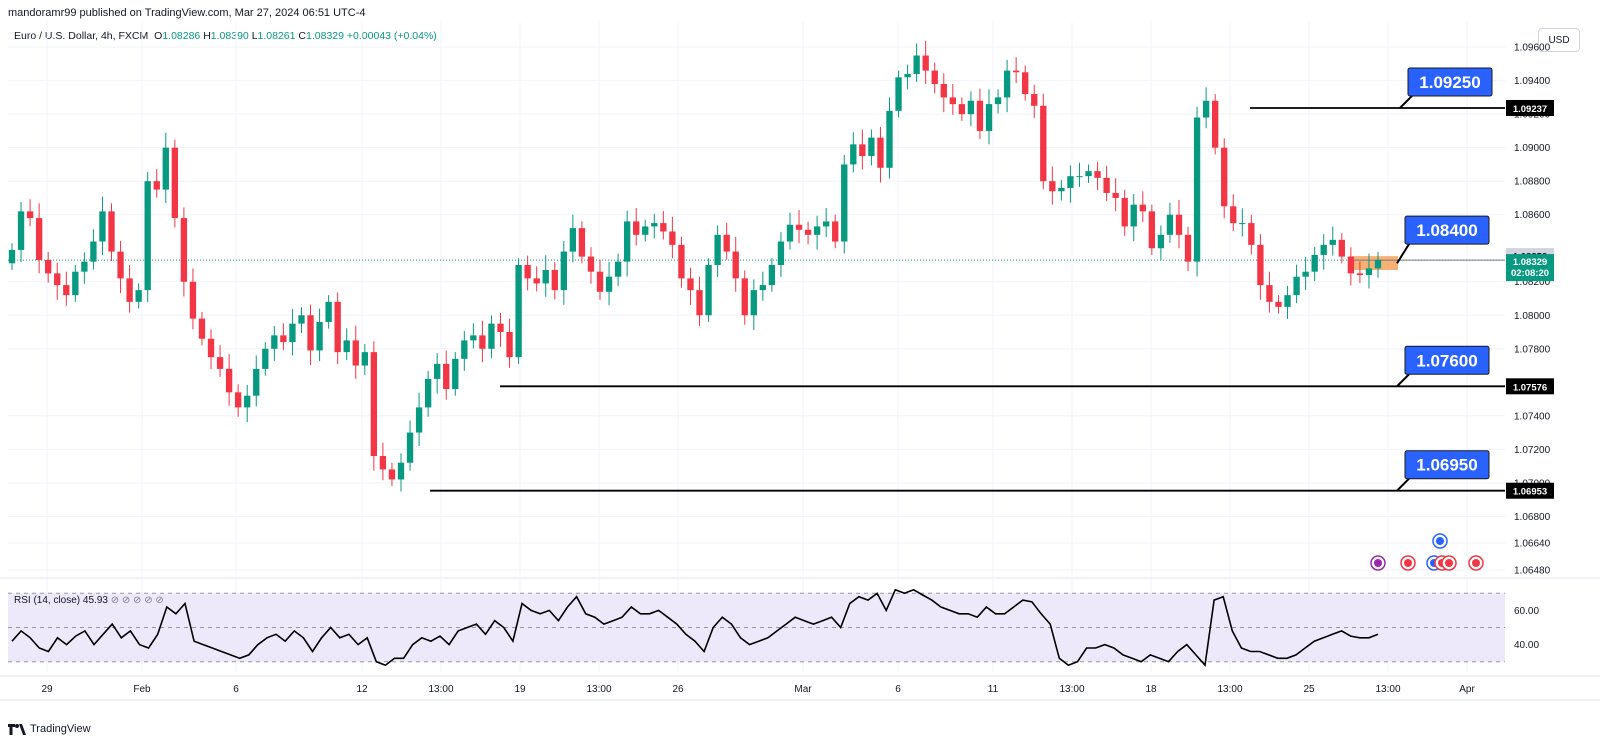  What do you see at coordinates (1530, 273) in the screenshot?
I see `current-price-countdown: 02:08:20` at bounding box center [1530, 273].